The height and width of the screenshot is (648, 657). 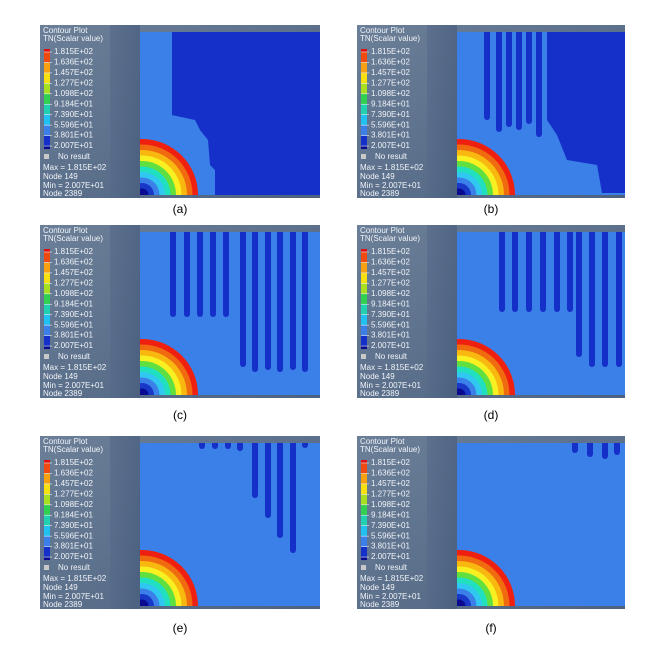 What do you see at coordinates (73, 556) in the screenshot?
I see `legend-level: 2.007E+01` at bounding box center [73, 556].